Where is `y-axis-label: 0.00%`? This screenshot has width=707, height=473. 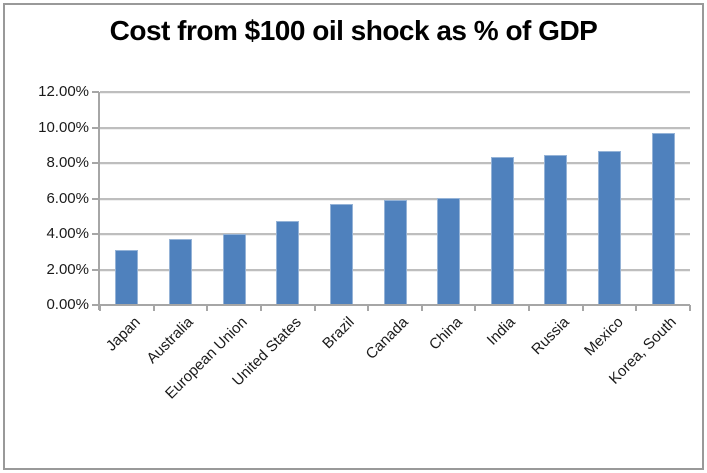 y-axis-label: 0.00% is located at coordinates (67, 304).